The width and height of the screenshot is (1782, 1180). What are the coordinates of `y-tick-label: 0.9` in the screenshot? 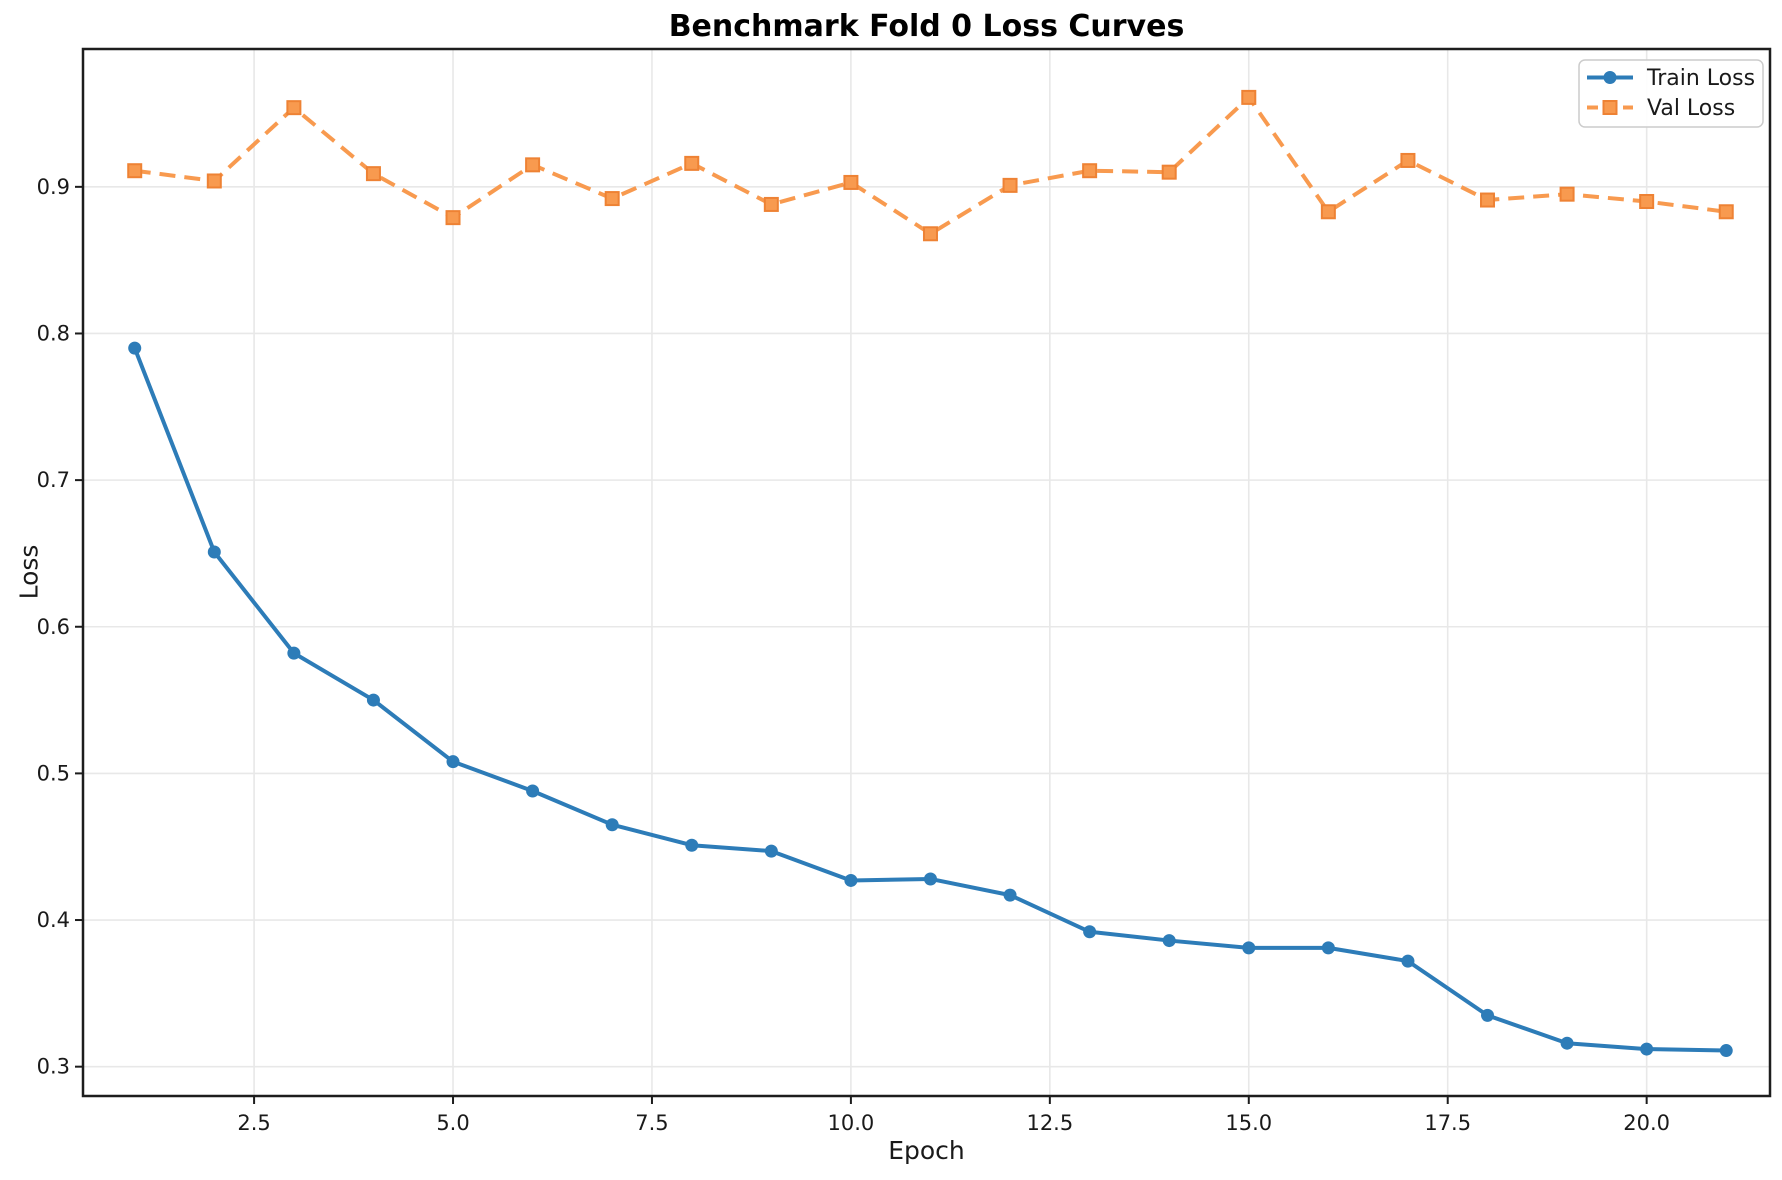 It's located at (53, 187).